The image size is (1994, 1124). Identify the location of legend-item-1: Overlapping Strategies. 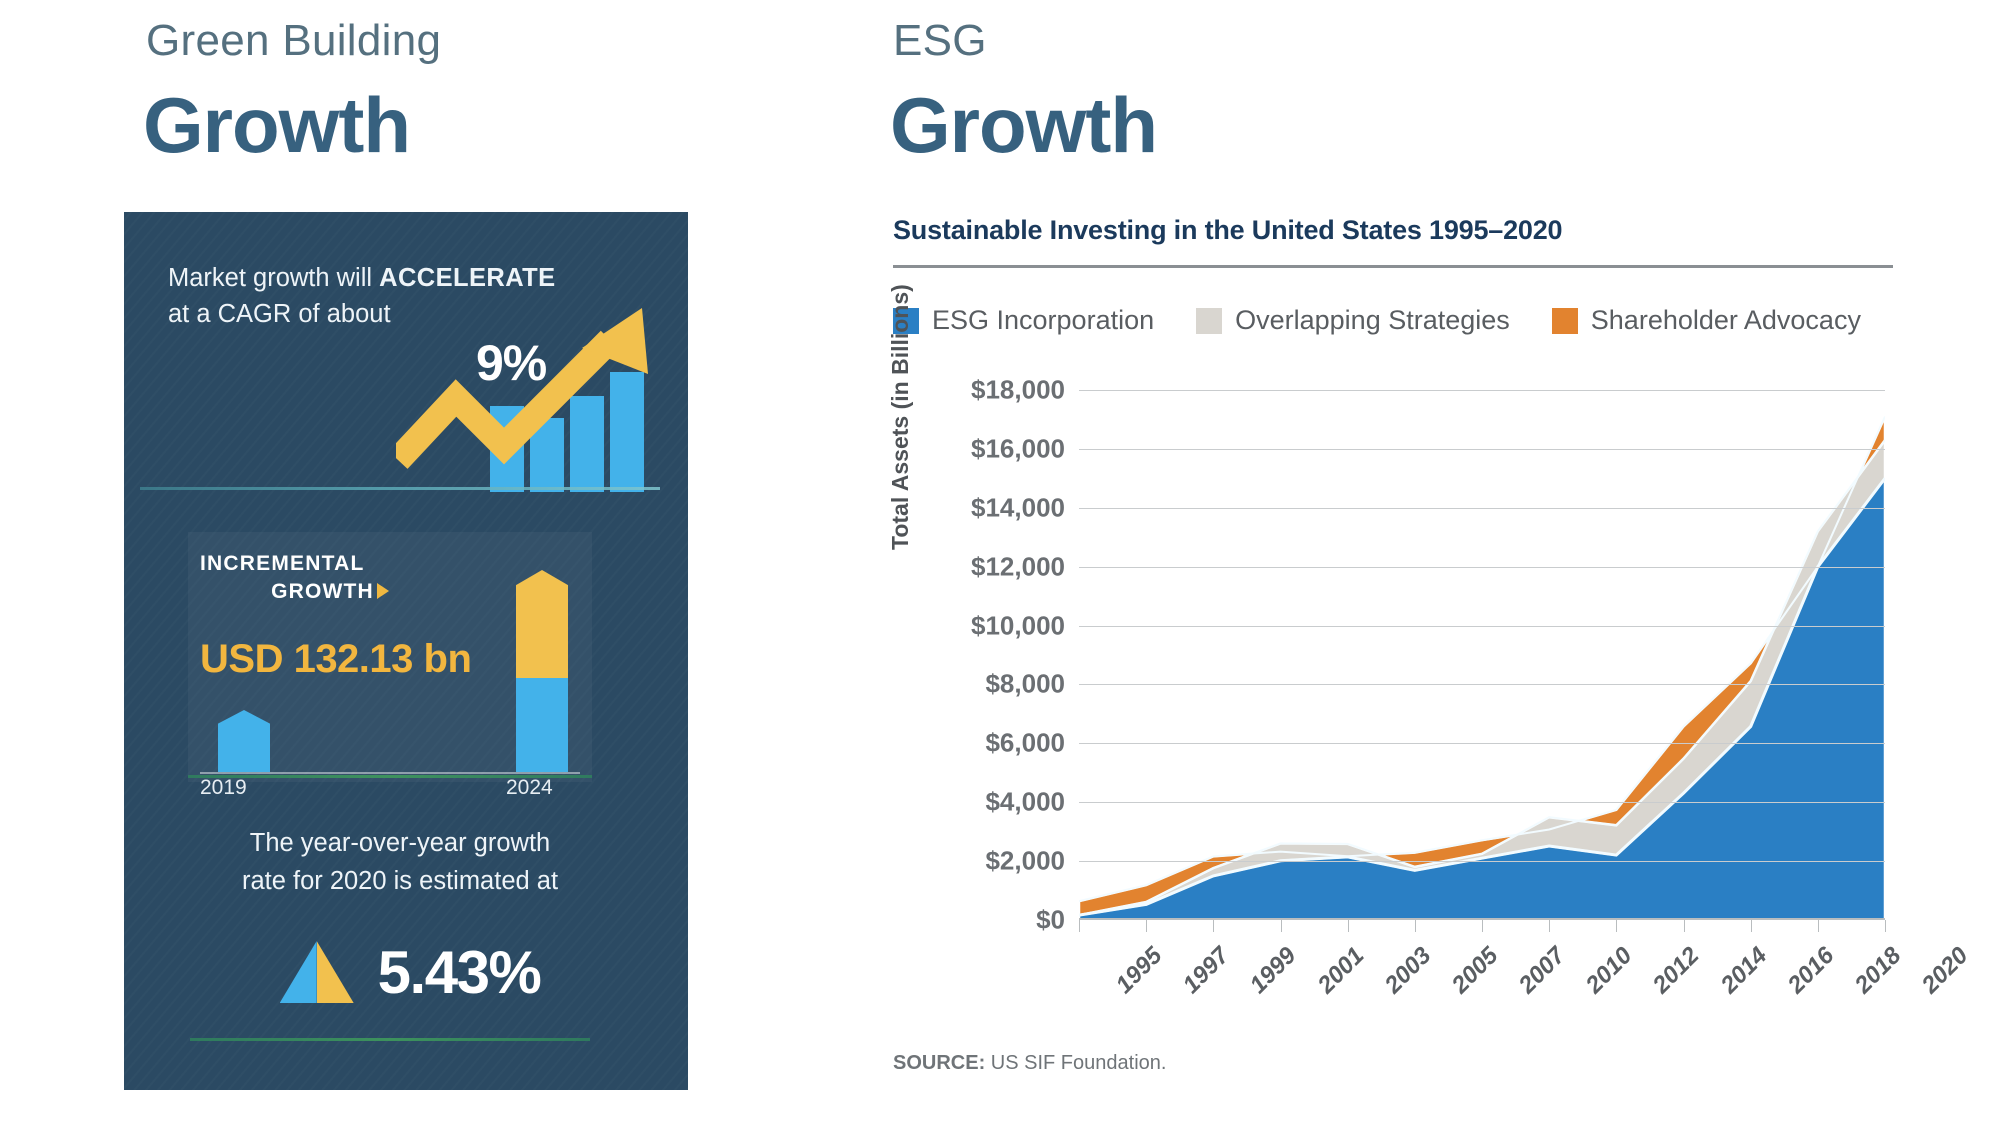
(1353, 320).